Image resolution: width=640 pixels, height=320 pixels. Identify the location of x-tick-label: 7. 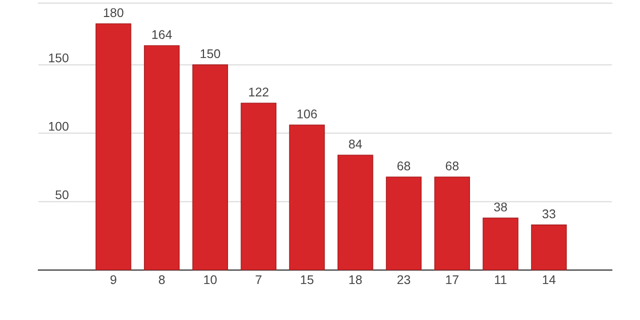
(259, 279).